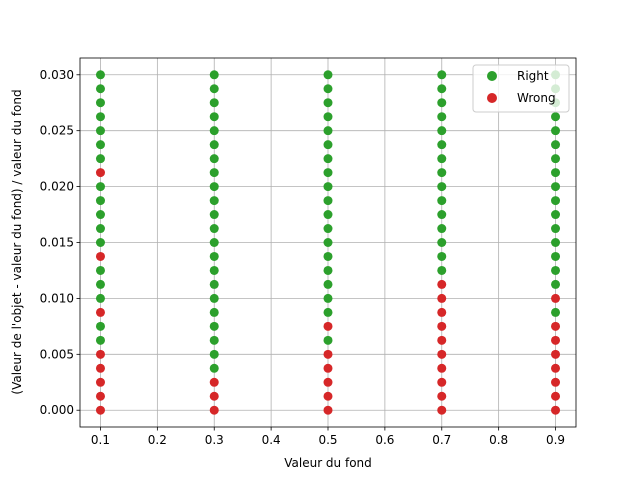  What do you see at coordinates (57, 75) in the screenshot?
I see `y-tick-label: 0.030` at bounding box center [57, 75].